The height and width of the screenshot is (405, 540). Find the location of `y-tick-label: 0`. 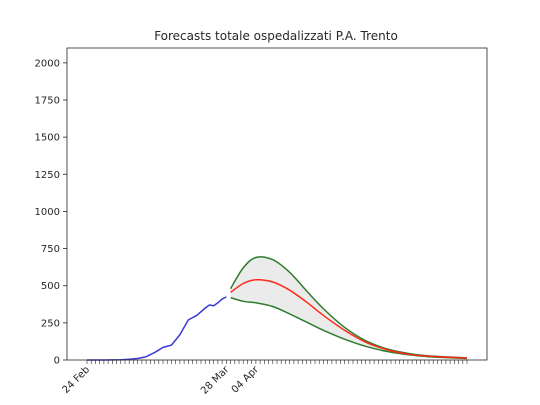

y-tick-label: 0 is located at coordinates (57, 361).